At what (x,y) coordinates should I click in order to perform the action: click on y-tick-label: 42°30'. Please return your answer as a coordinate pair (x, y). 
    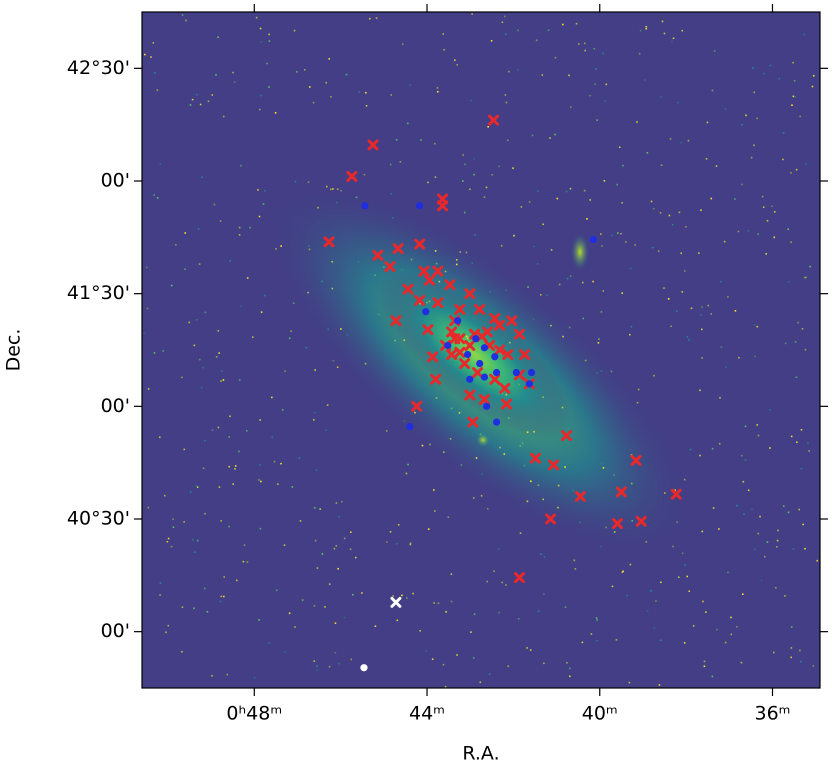
    Looking at the image, I should click on (98, 68).